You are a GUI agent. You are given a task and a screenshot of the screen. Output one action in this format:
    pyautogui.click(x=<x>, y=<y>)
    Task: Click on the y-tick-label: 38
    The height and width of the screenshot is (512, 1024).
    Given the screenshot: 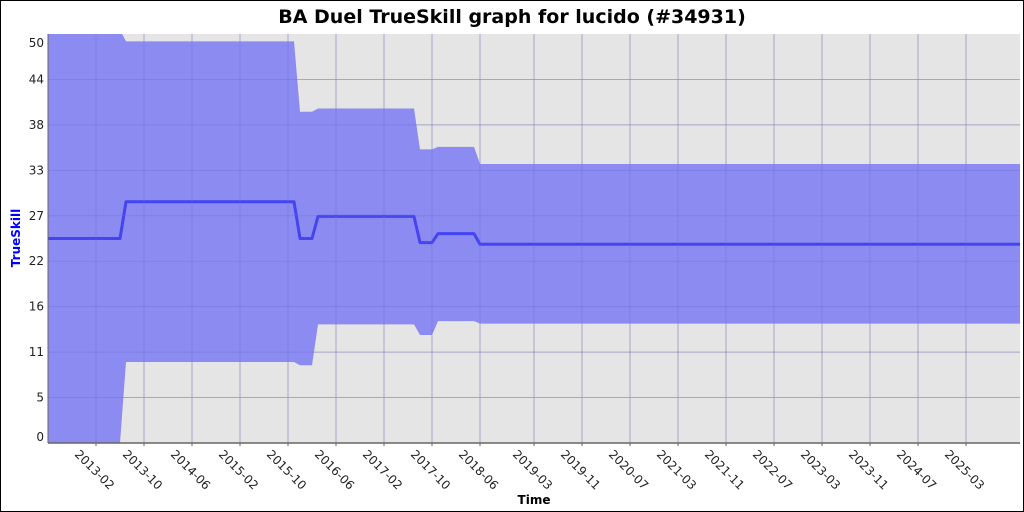 What is the action you would take?
    pyautogui.click(x=36, y=125)
    